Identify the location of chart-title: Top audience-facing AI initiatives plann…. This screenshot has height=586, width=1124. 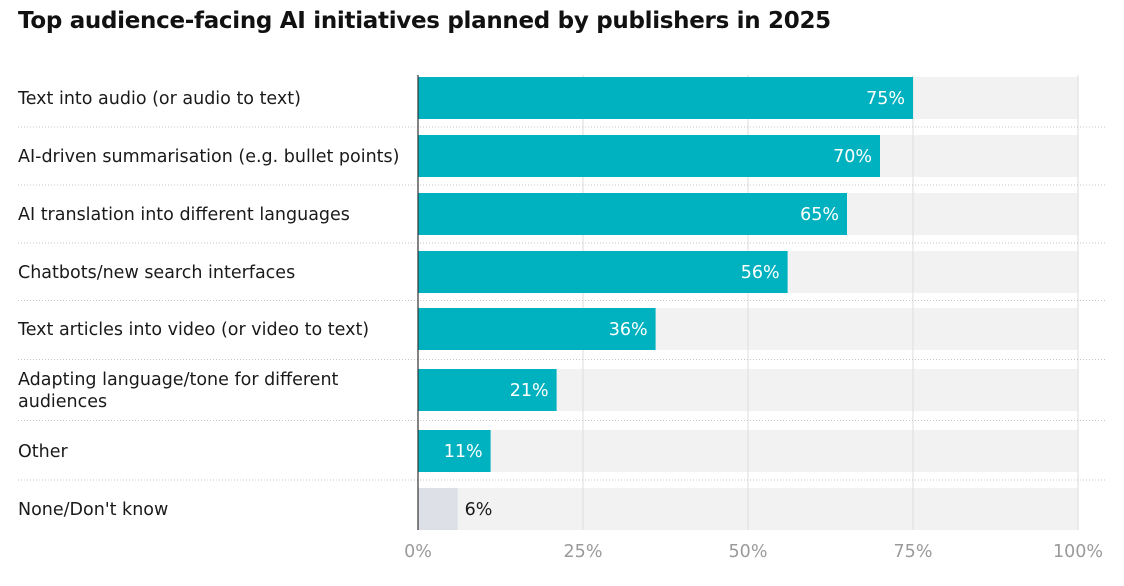
(424, 21).